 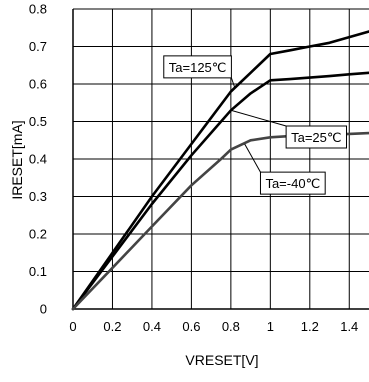 I want to click on callout-label: Ta=25℃, so click(x=316, y=137).